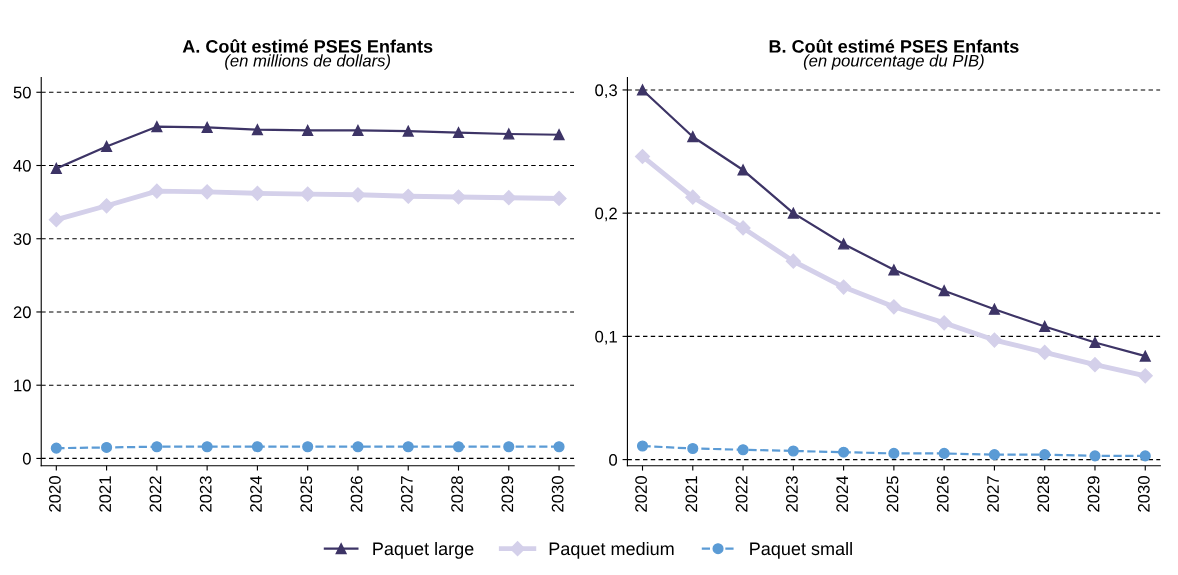 Image resolution: width=1178 pixels, height=575 pixels. What do you see at coordinates (606, 91) in the screenshot?
I see `y-tick-label: 0,3` at bounding box center [606, 91].